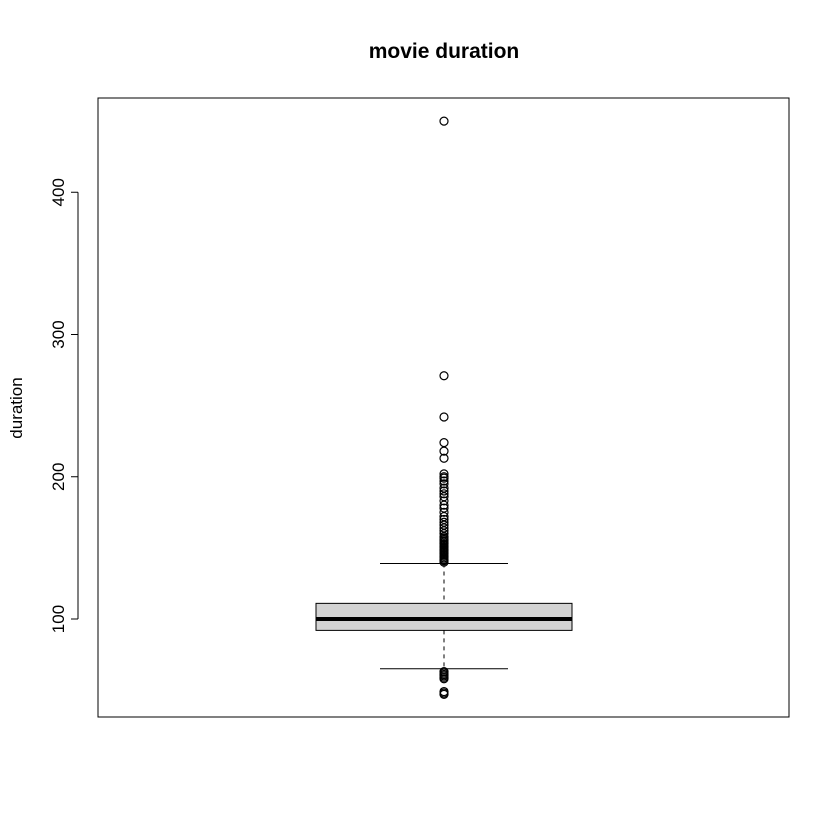 The height and width of the screenshot is (840, 840). What do you see at coordinates (16, 407) in the screenshot?
I see `y-axis-label: duration` at bounding box center [16, 407].